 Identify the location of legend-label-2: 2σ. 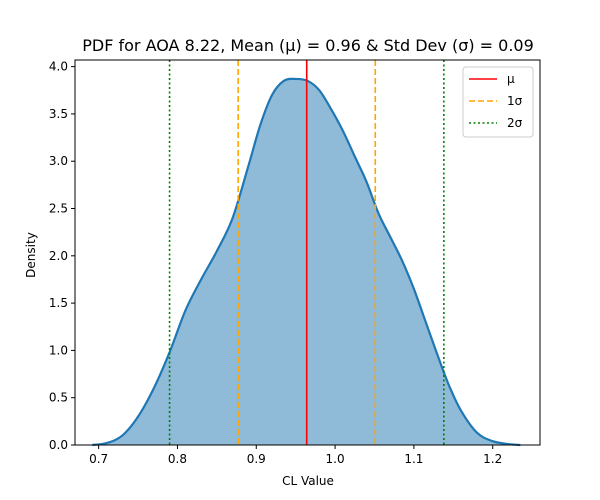
(515, 123).